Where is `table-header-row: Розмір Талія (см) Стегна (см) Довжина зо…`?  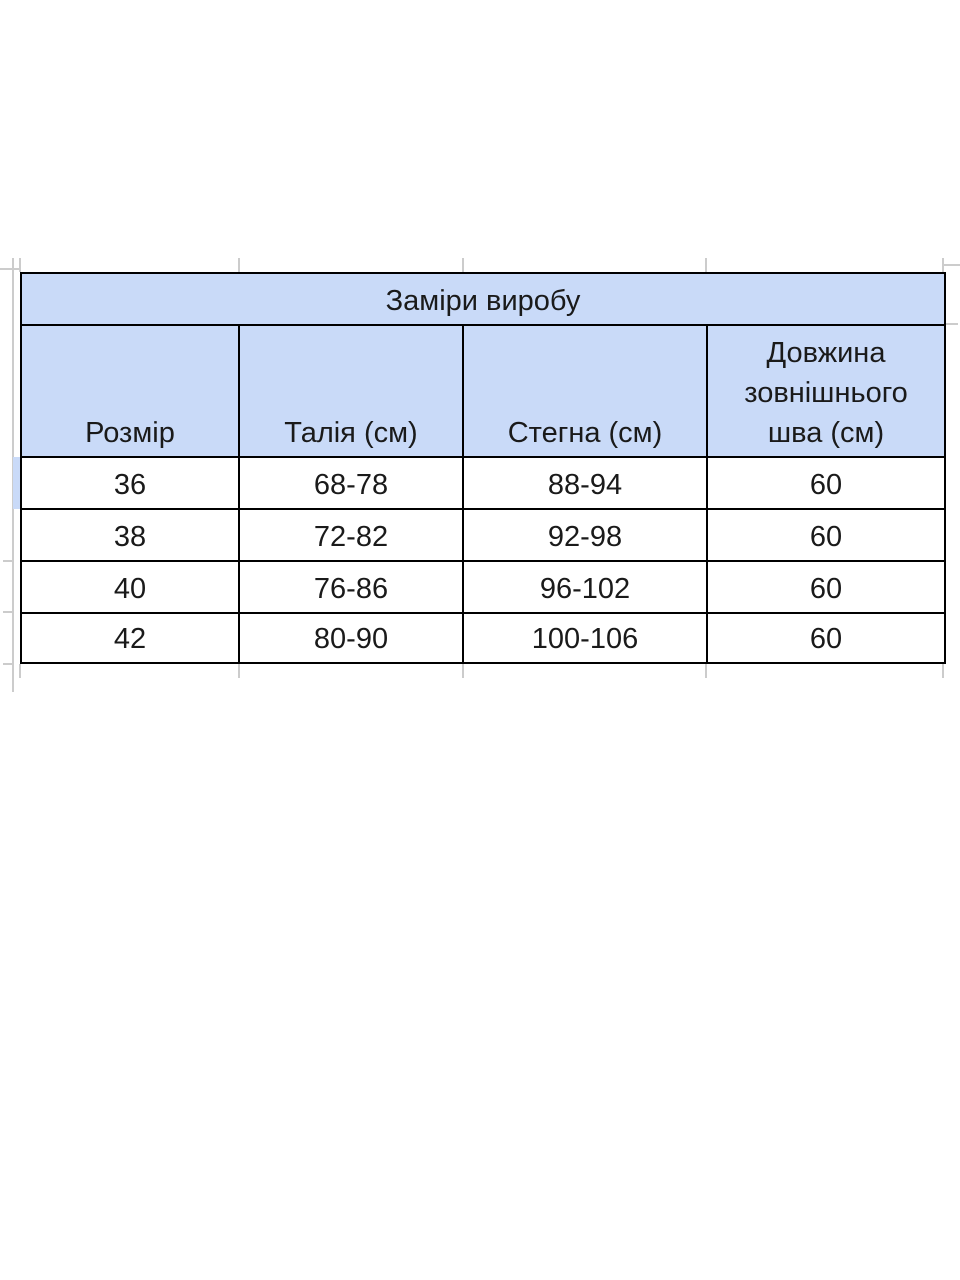
table-header-row: Розмір Талія (см) Стегна (см) Довжина зо… is located at coordinates (483, 391).